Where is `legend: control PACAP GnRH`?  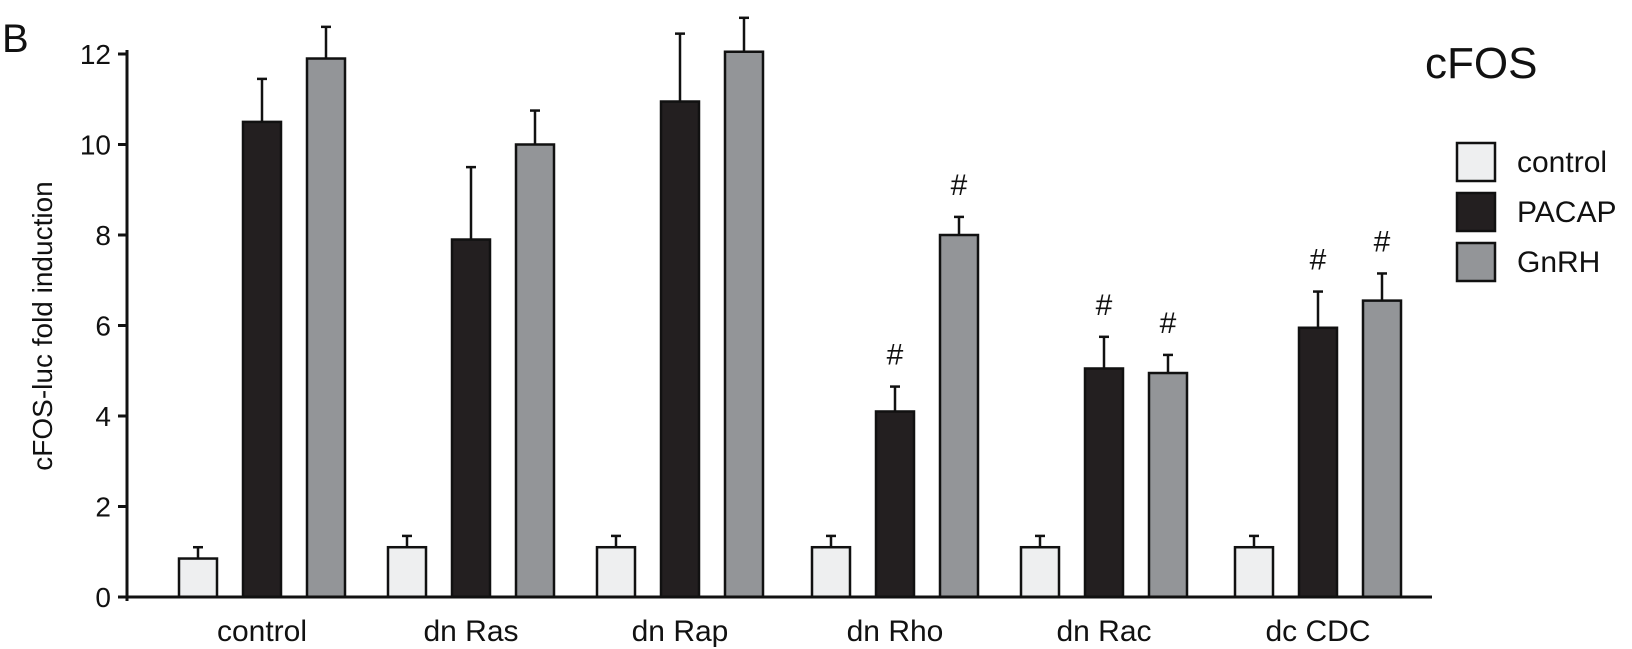
legend: control PACAP GnRH is located at coordinates (1535, 212).